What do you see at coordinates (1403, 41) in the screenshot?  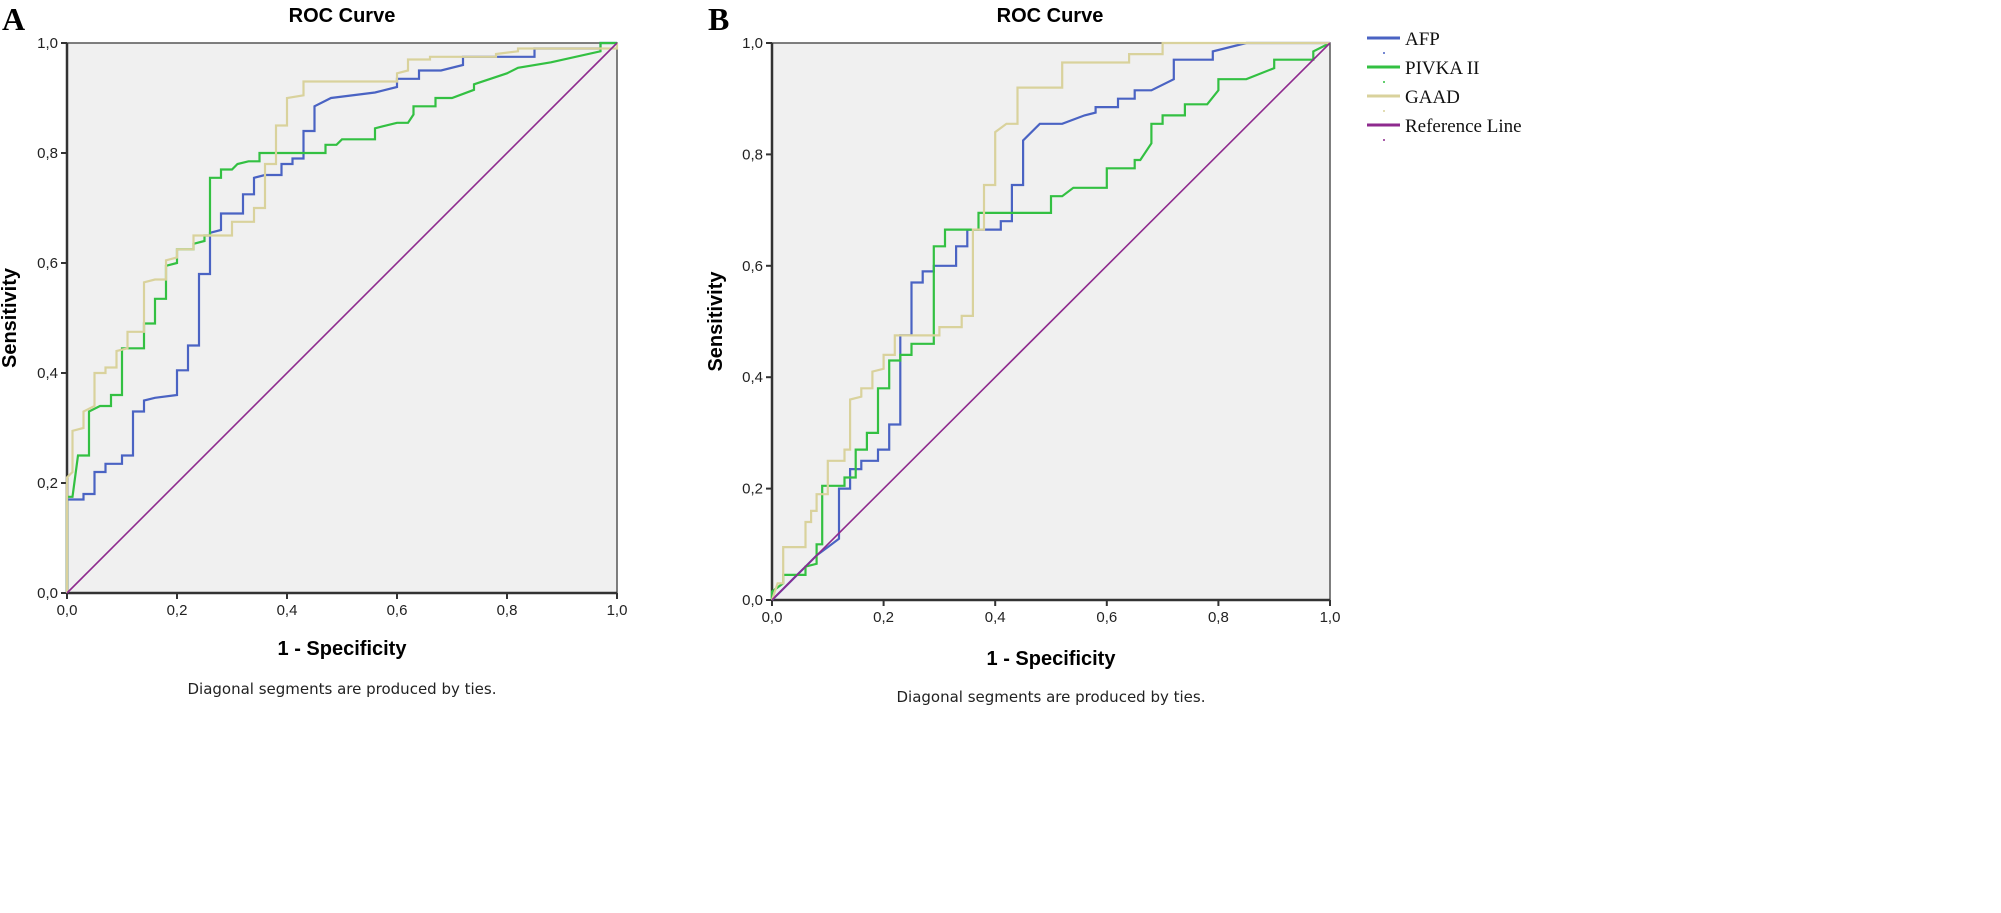 I see `legend-item: AFP` at bounding box center [1403, 41].